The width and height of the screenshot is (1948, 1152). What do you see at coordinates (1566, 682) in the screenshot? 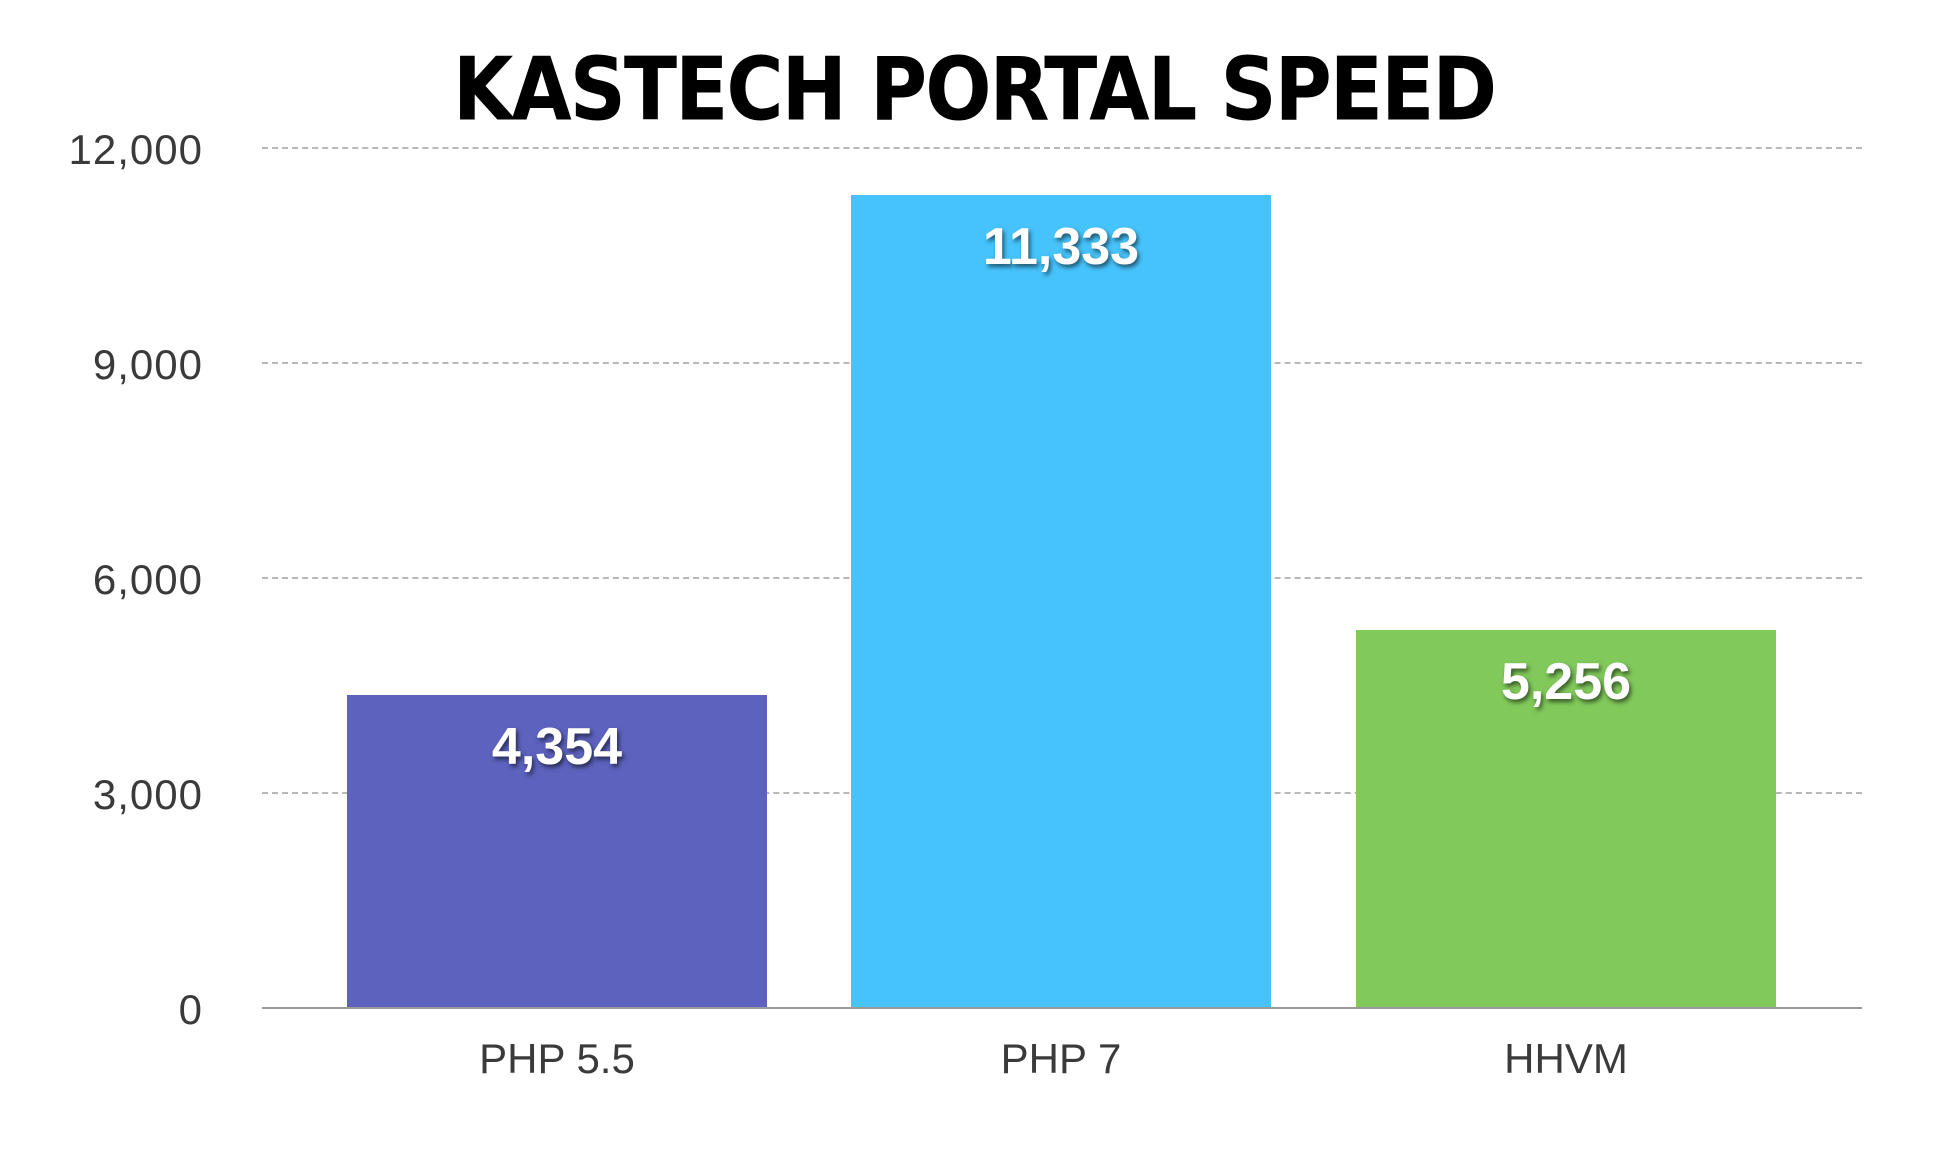
I see `bar-value-label: 5,256` at bounding box center [1566, 682].